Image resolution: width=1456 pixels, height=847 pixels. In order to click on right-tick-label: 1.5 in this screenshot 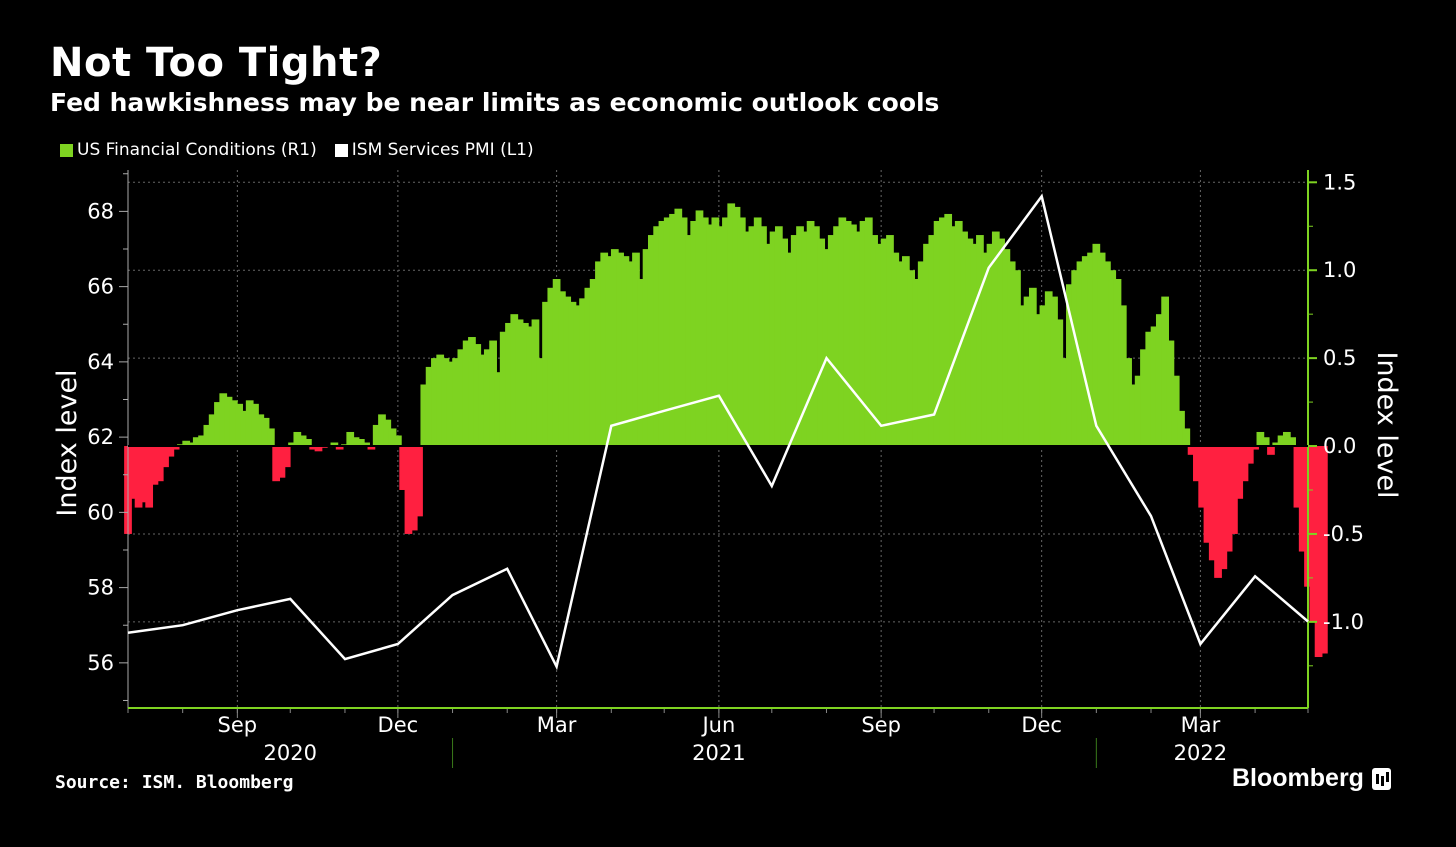, I will do `click(1339, 182)`.